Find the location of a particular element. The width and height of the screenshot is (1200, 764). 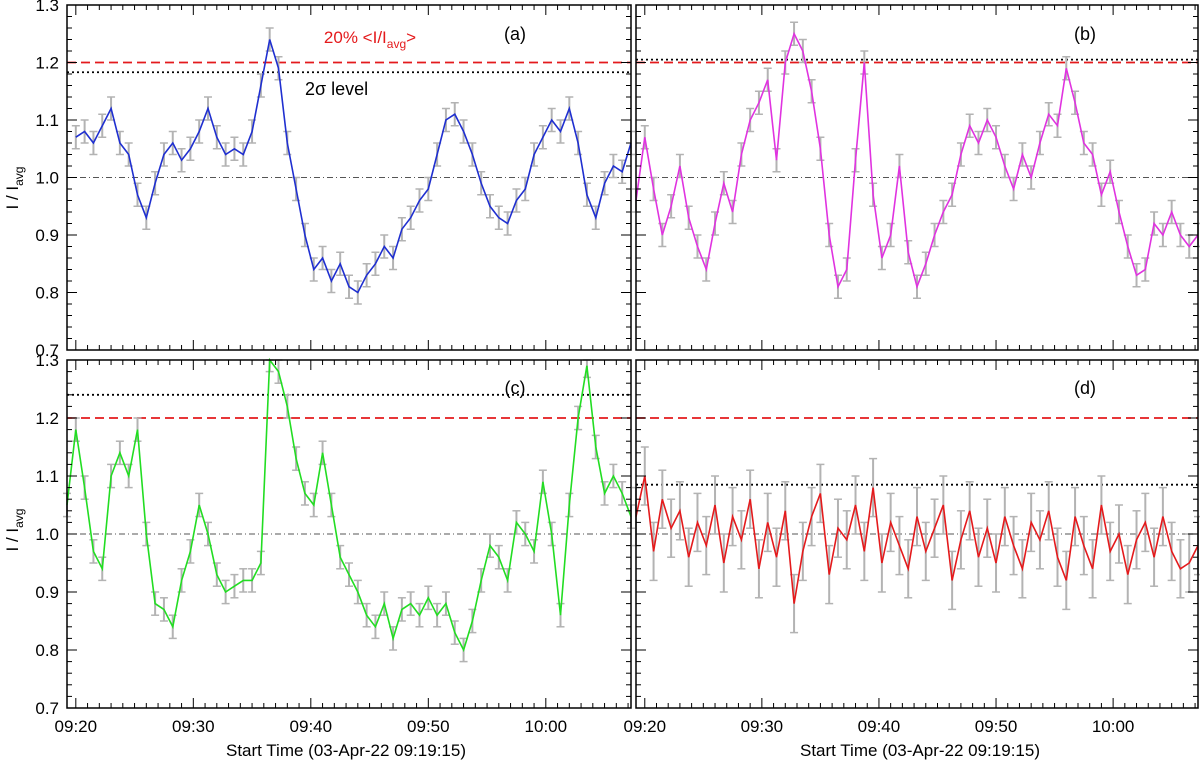

panel-d-xtick-label: 10:00 is located at coordinates (1113, 726).